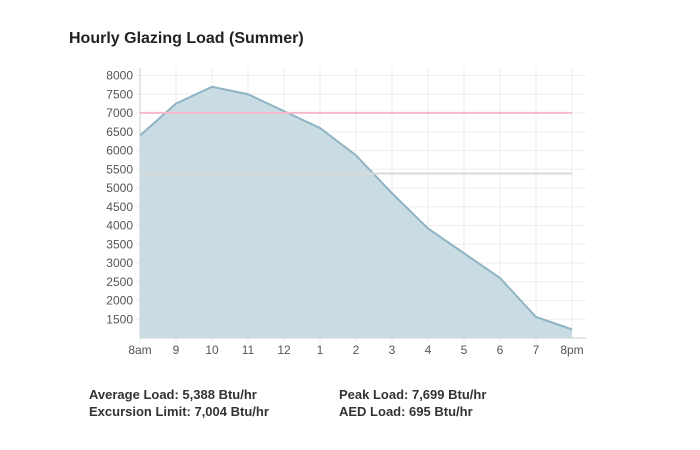 This screenshot has width=700, height=450. I want to click on reference-lines-layer, so click(356, 143).